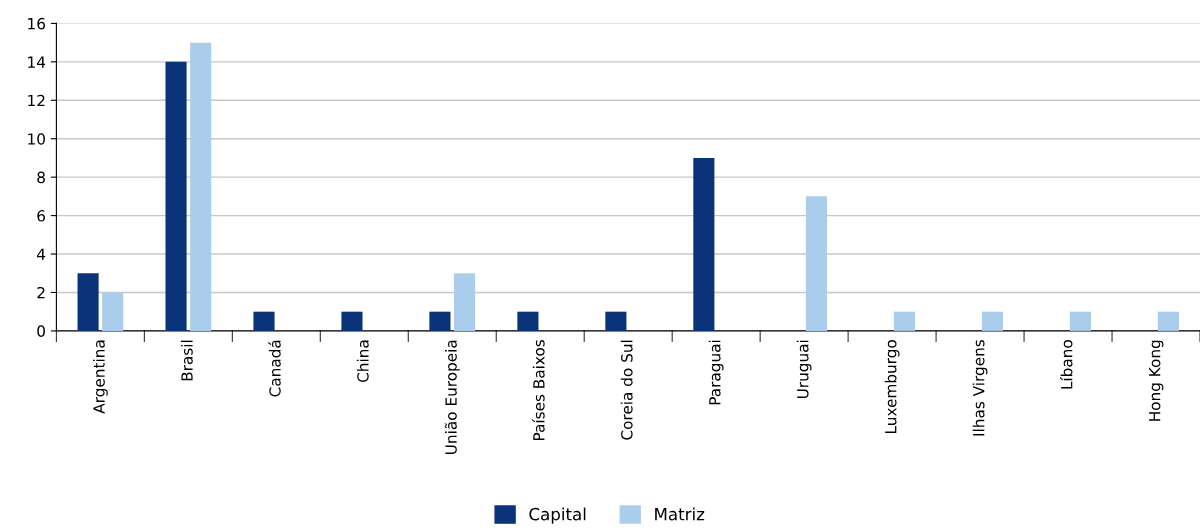 This screenshot has height=532, width=1200. What do you see at coordinates (980, 387) in the screenshot?
I see `x-tick-label: Ilhas Virgens` at bounding box center [980, 387].